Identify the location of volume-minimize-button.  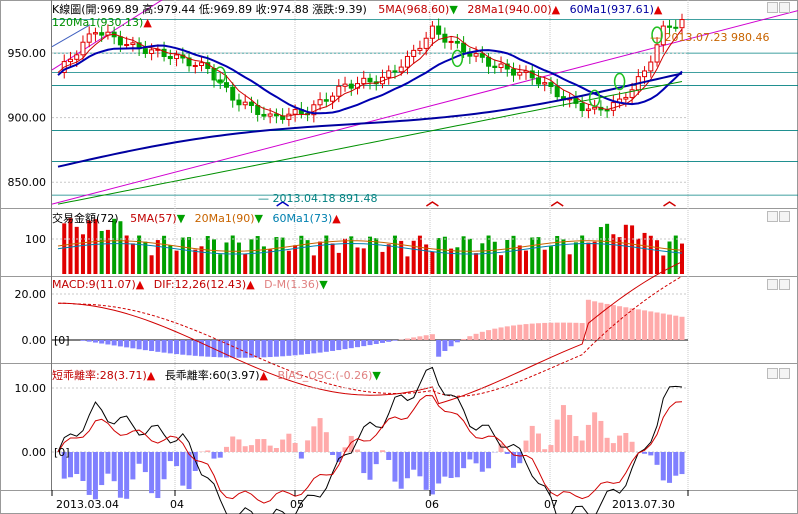
(772, 216).